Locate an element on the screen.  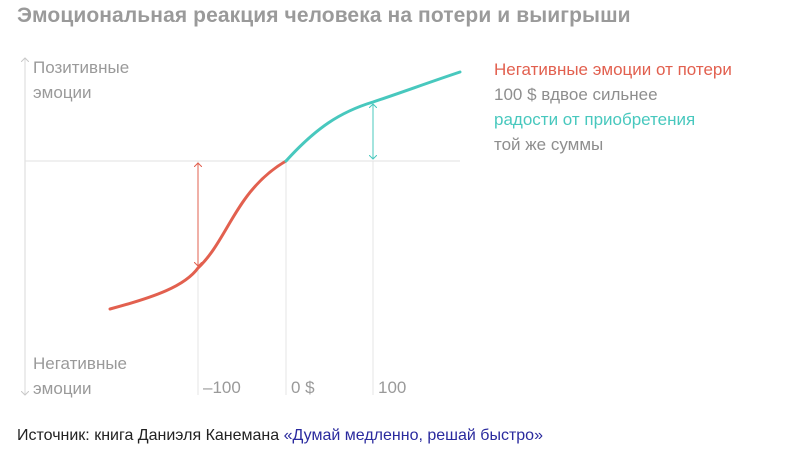
annotation-line-twice: 100 $ вдвое сильнее is located at coordinates (576, 94).